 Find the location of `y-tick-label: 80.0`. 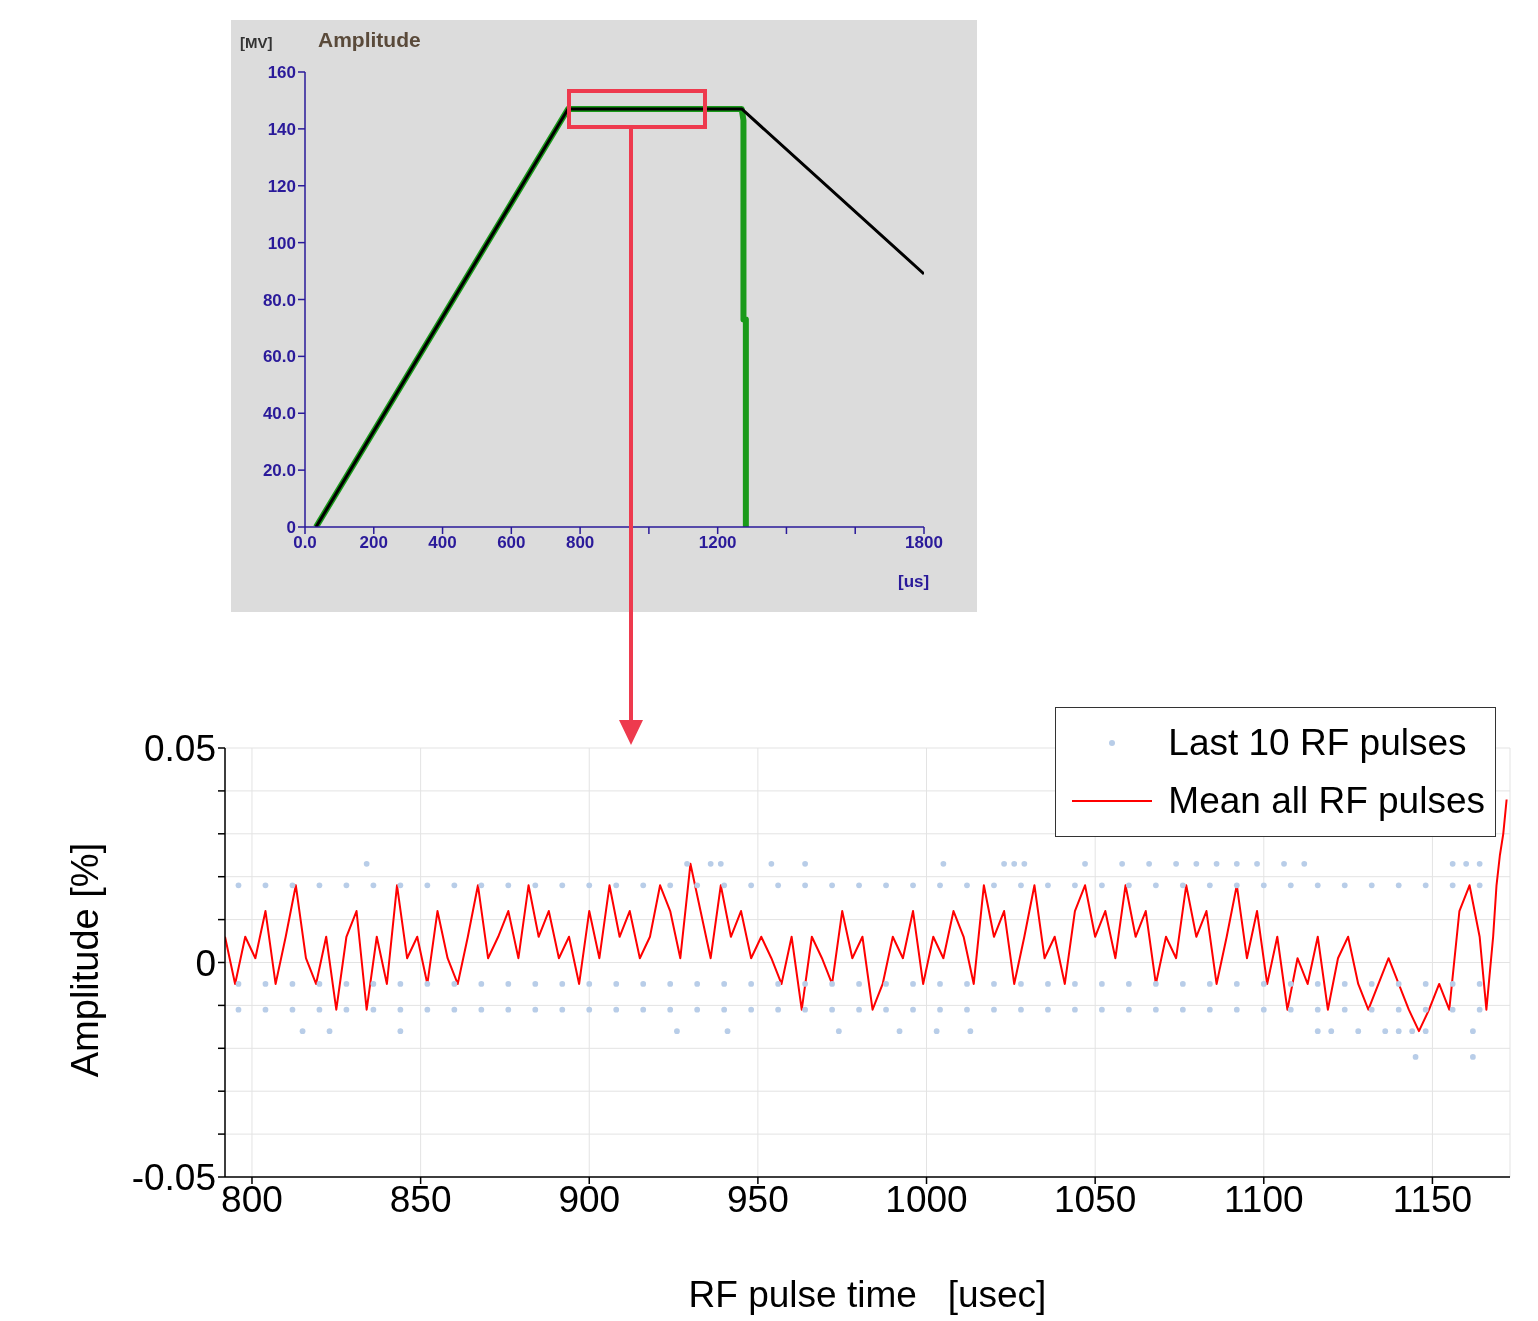

y-tick-label: 80.0 is located at coordinates (279, 300).